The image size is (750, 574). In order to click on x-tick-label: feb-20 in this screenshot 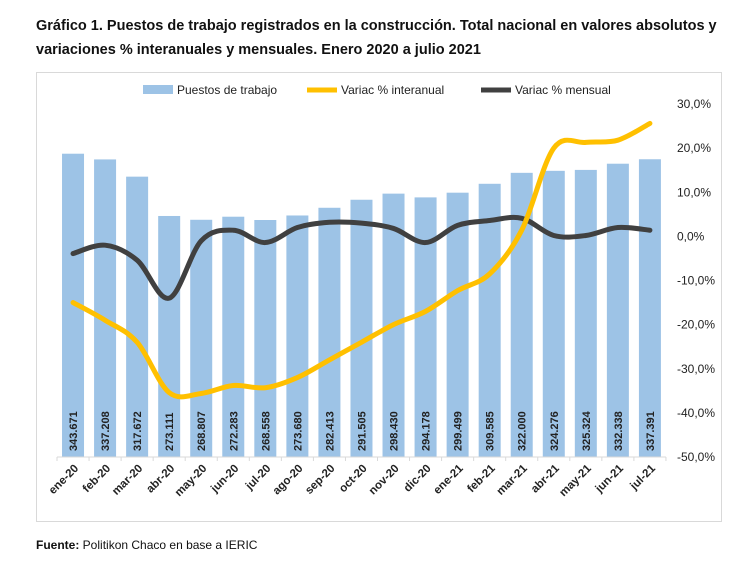, I will do `click(97, 479)`.